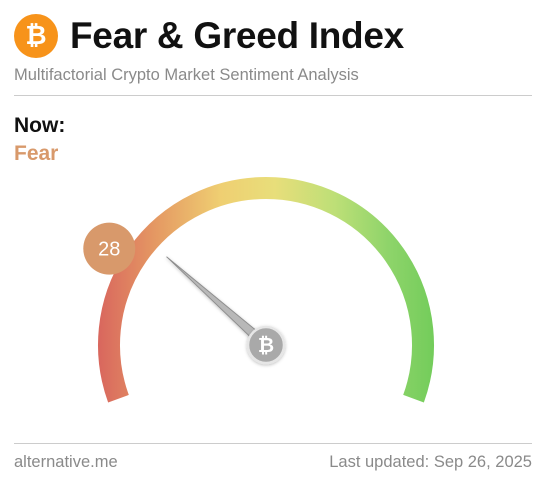  I want to click on page-title: Fear & Greed Index, so click(237, 35).